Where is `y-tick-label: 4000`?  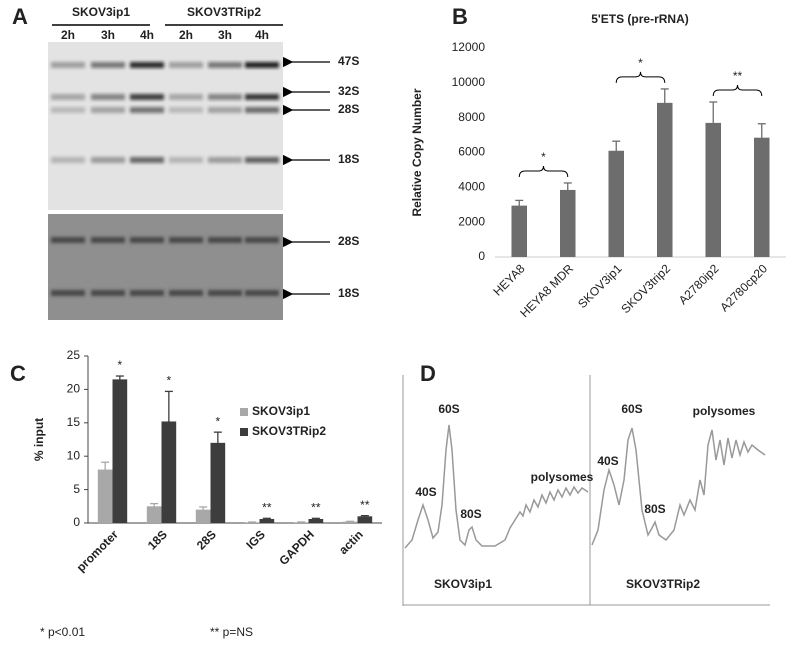
y-tick-label: 4000 is located at coordinates (471, 187).